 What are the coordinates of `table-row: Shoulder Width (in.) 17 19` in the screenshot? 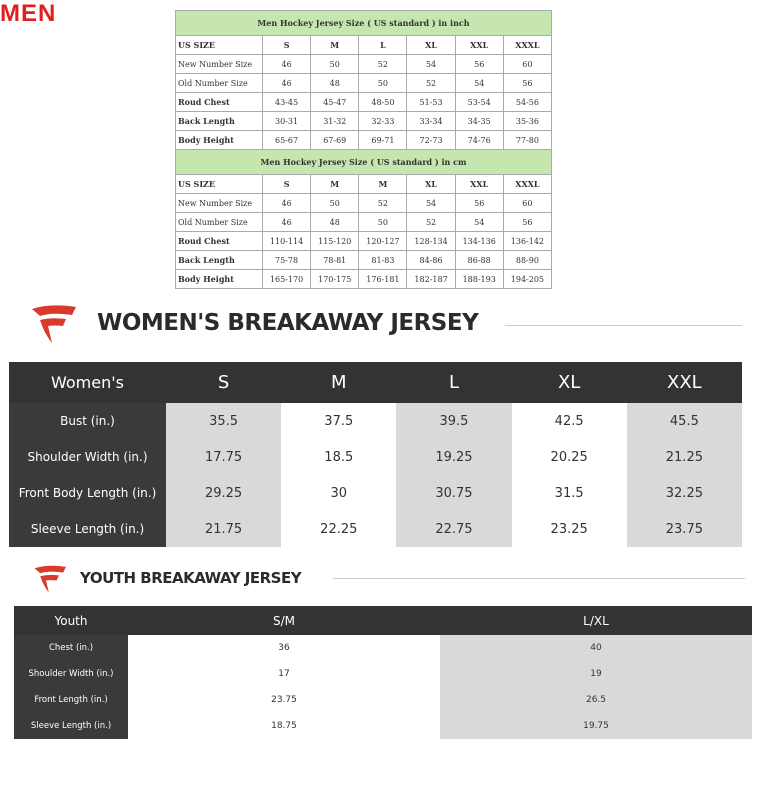 It's located at (383, 674).